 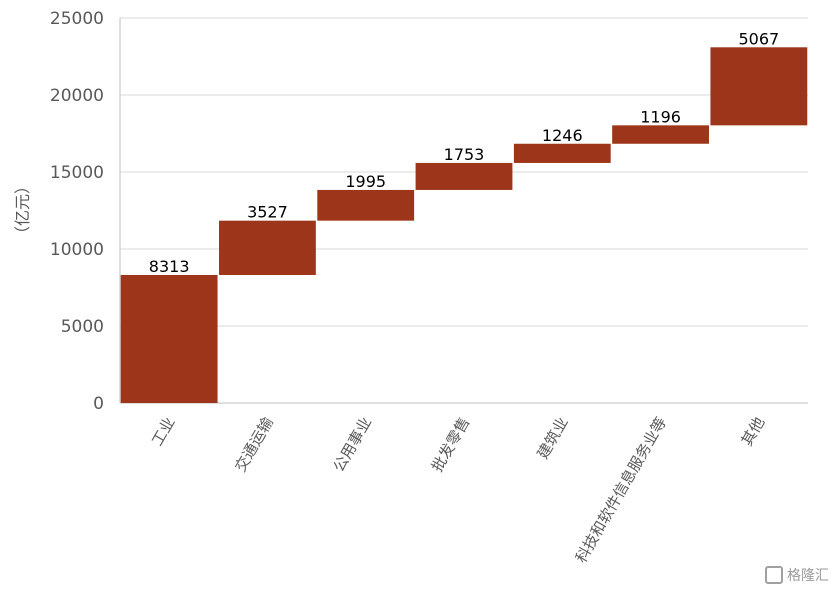 I want to click on y-tick-label: 5000, so click(x=82, y=327).